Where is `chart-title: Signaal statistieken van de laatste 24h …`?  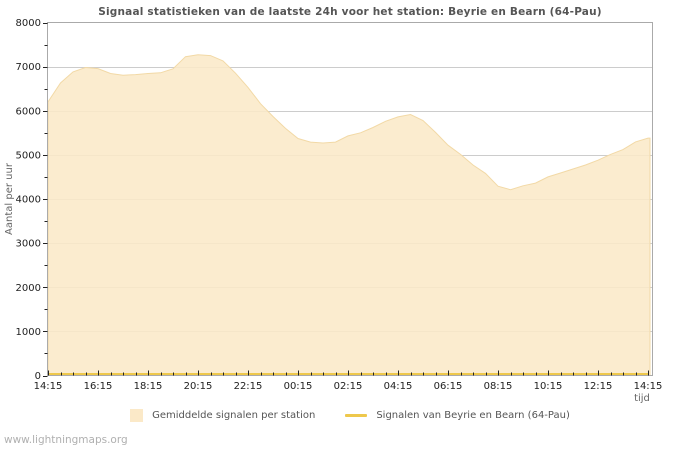 chart-title: Signaal statistieken van de laatste 24h … is located at coordinates (350, 12).